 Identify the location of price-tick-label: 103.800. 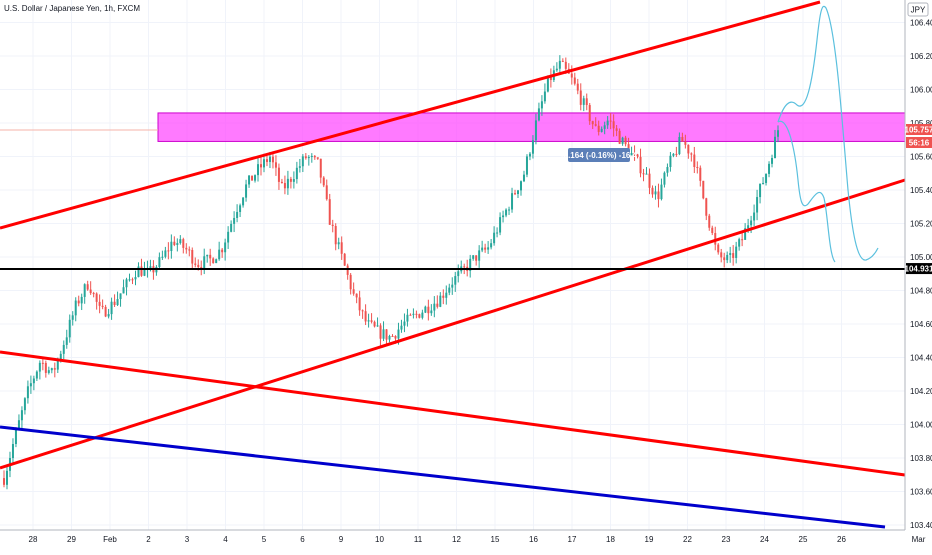
(921, 458).